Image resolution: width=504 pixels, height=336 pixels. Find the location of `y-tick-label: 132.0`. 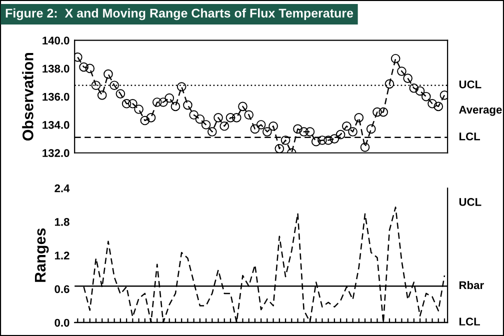

y-tick-label: 132.0 is located at coordinates (56, 153).